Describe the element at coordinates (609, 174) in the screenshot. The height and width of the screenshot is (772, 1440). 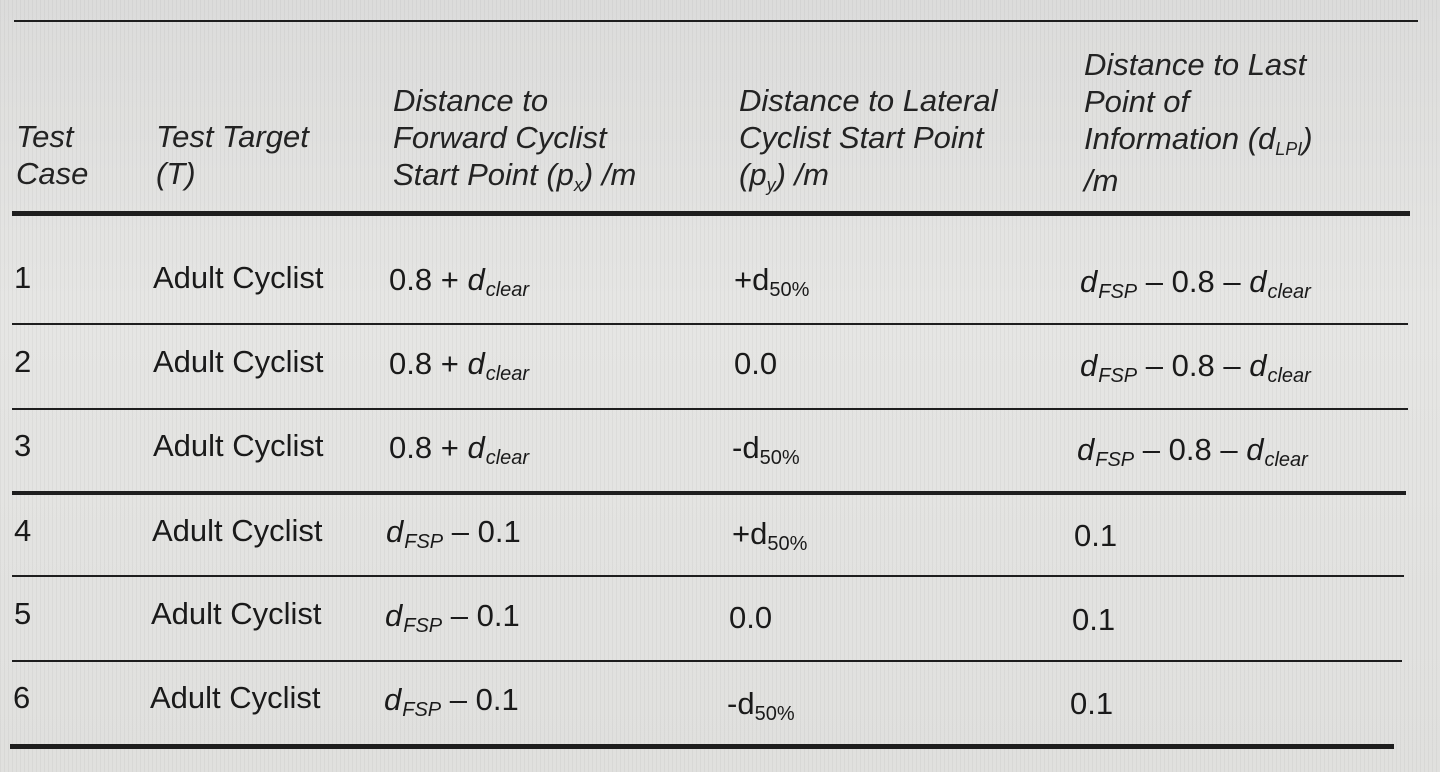
I see `header-forward-line-3-end: ) /m` at that location.